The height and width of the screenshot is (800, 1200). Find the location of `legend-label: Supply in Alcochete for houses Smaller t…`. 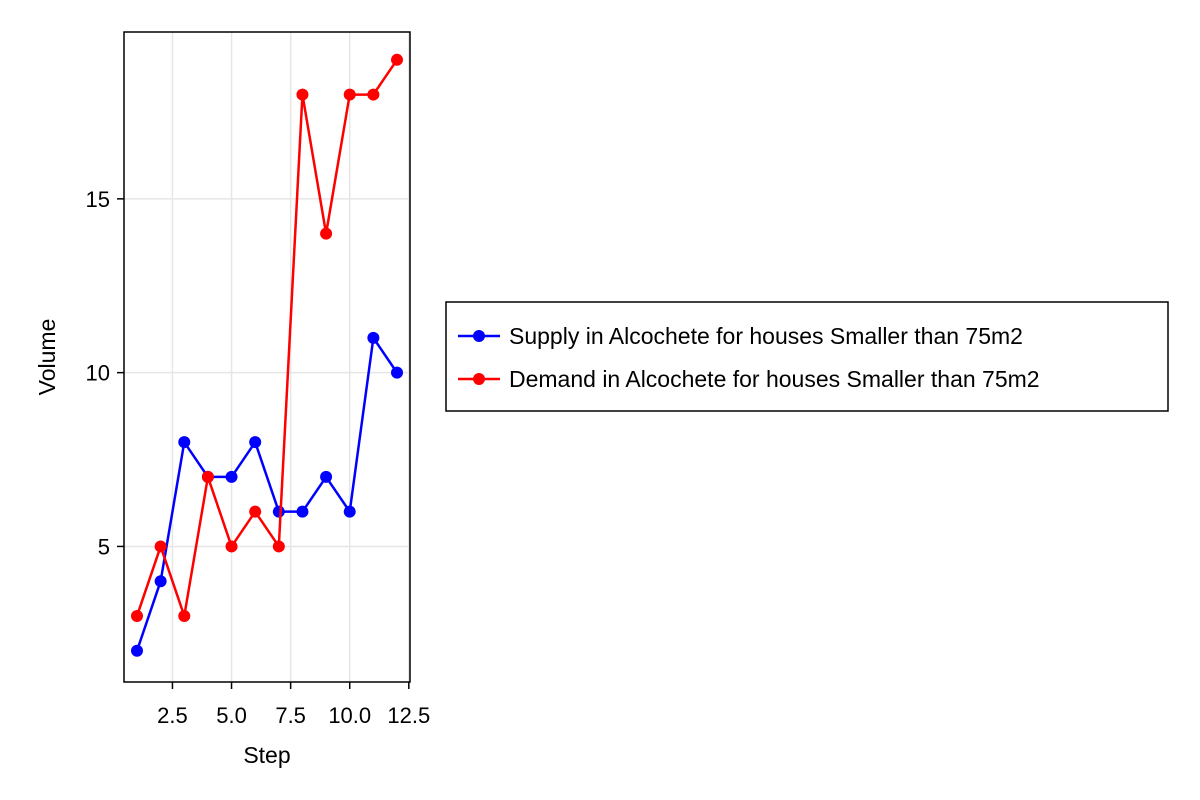

legend-label: Supply in Alcochete for houses Smaller t… is located at coordinates (766, 336).